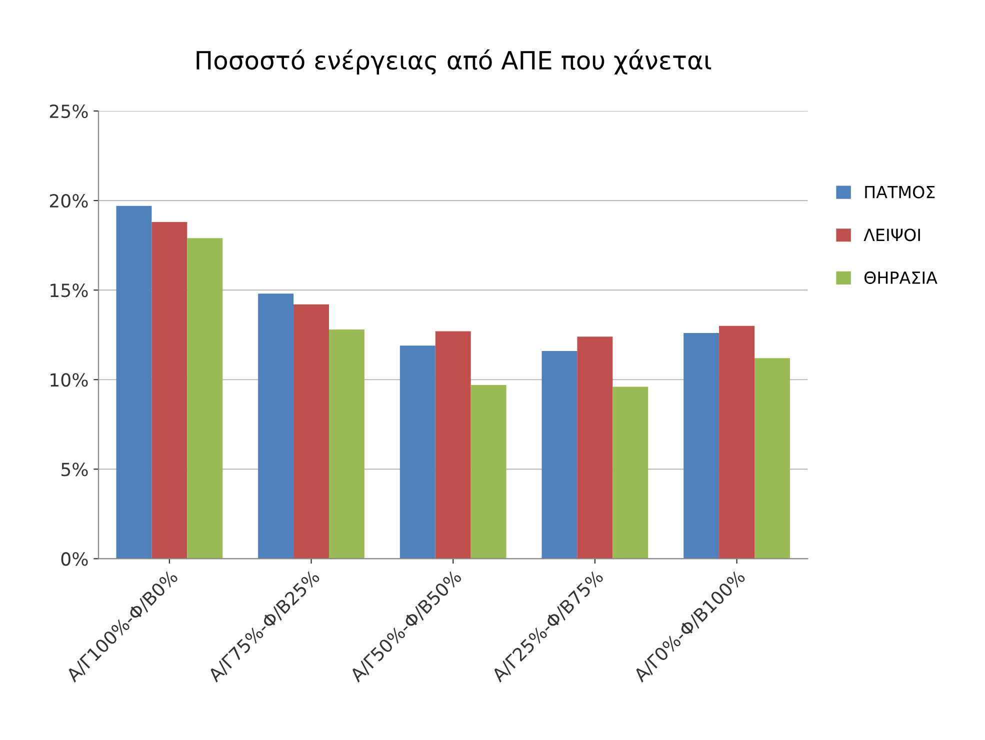 The image size is (985, 740). I want to click on chart-title: Ποσοστό ενέργειας από ΑΠΕ που χάνεται, so click(454, 62).